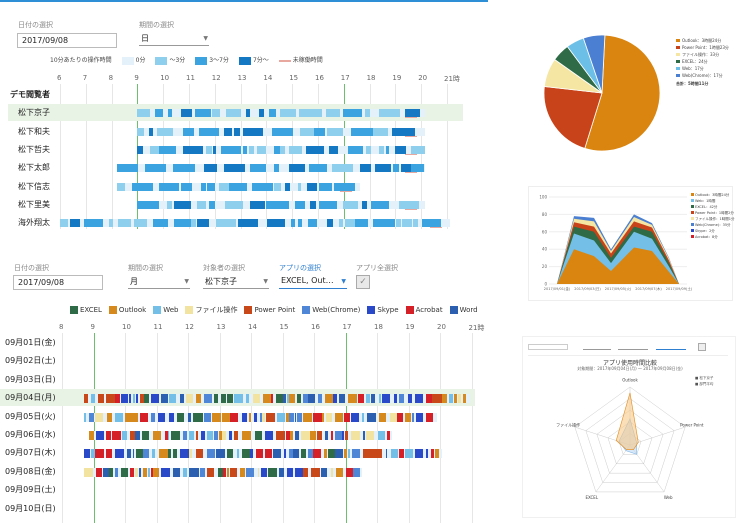 The width and height of the screenshot is (750, 525). I want to click on radar-controls, so click(628, 348).